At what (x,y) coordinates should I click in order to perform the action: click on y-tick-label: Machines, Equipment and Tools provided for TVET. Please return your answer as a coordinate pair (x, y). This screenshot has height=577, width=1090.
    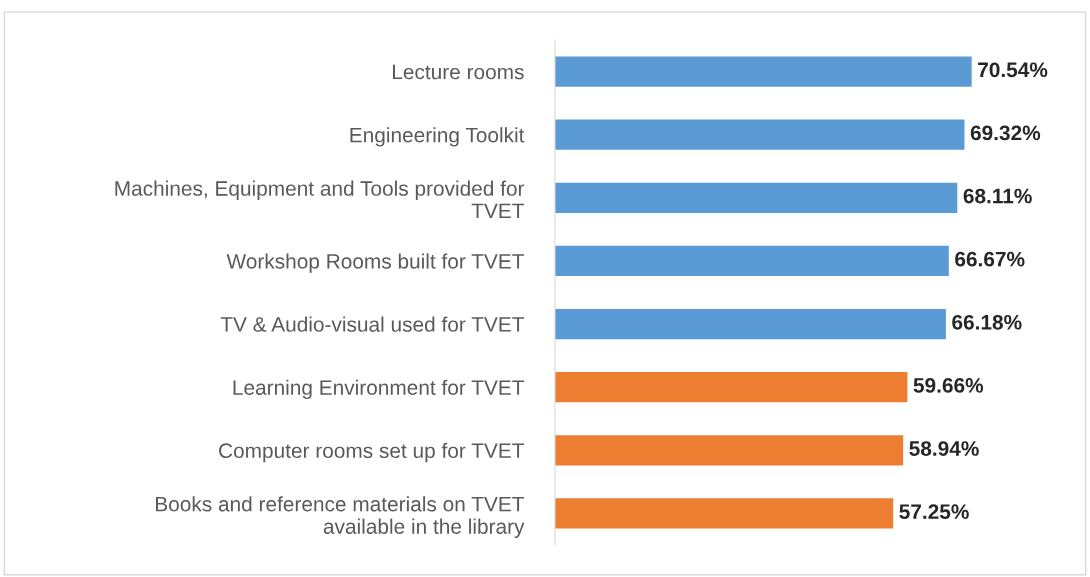
    Looking at the image, I should click on (320, 199).